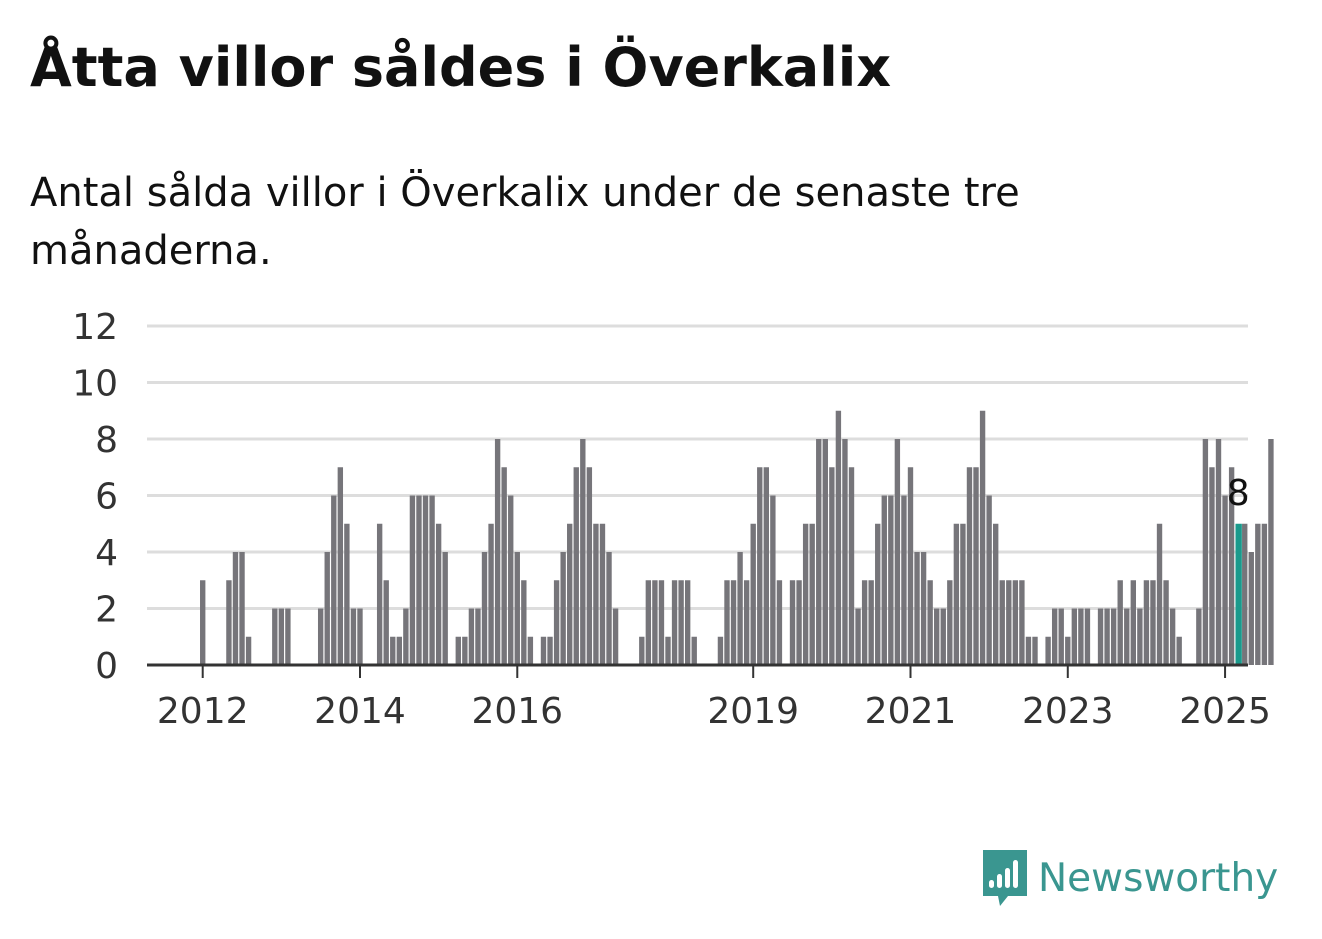 This screenshot has height=939, width=1322. Describe the element at coordinates (517, 711) in the screenshot. I see `x-tick-label: 2016` at that location.